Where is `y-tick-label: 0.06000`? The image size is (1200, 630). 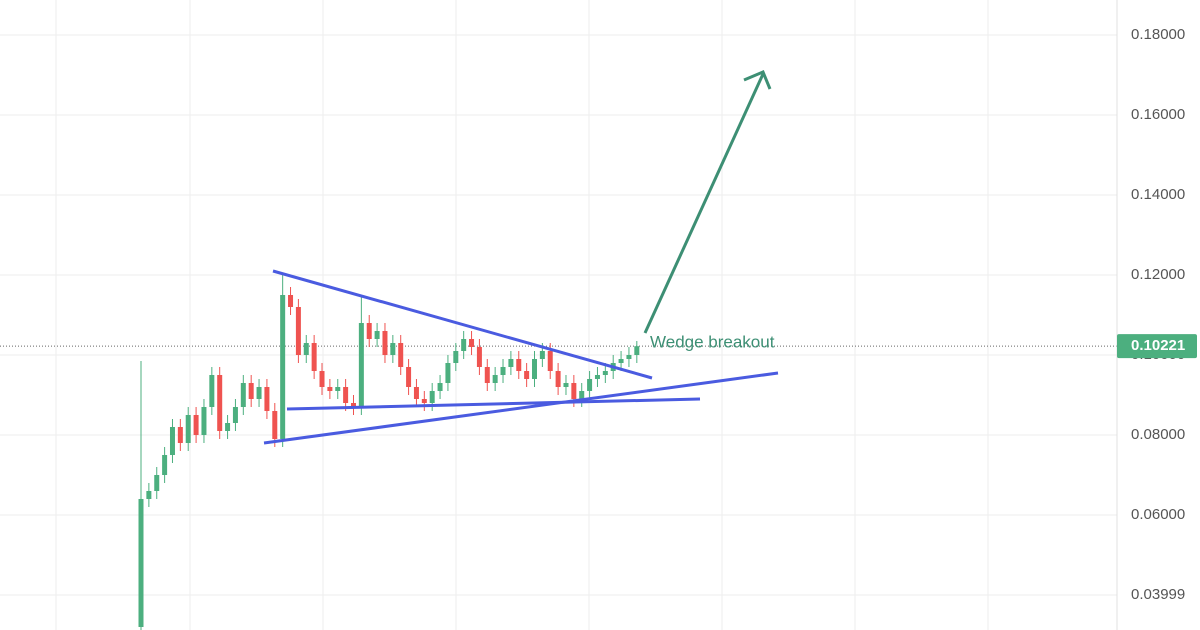
y-tick-label: 0.06000 is located at coordinates (1158, 514).